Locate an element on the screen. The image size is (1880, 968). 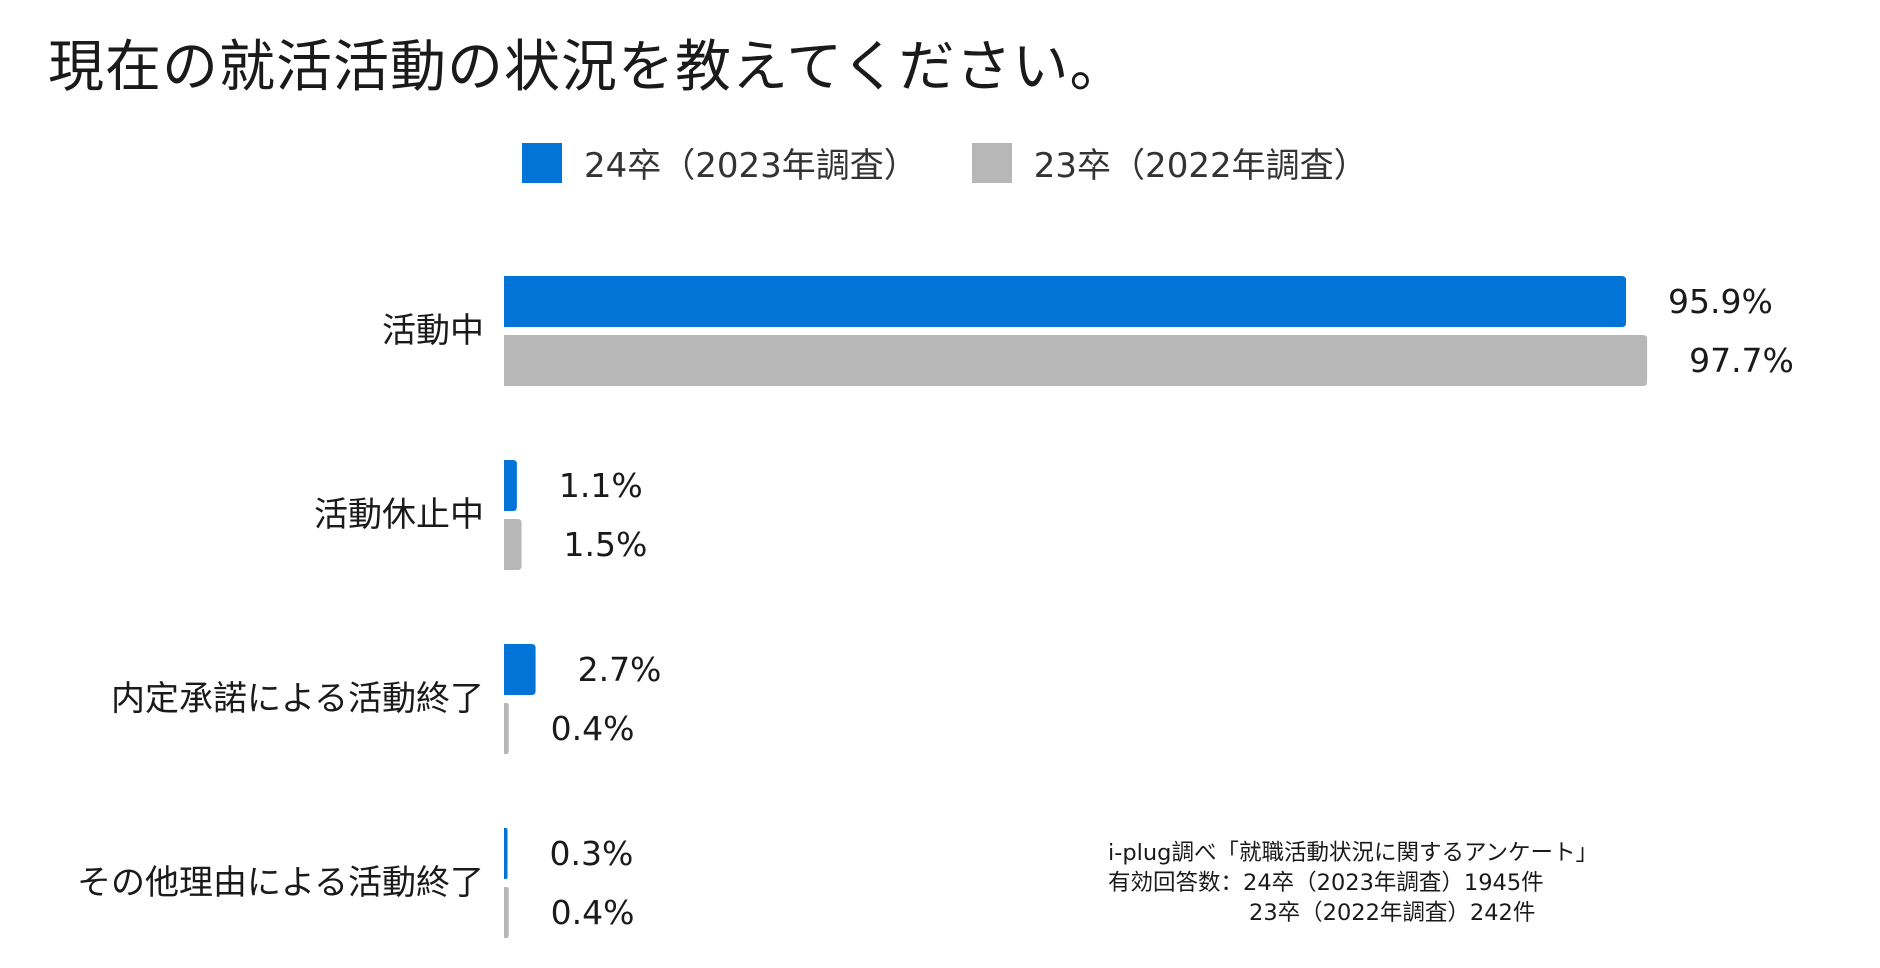
data-label: 97.7% is located at coordinates (1741, 360).